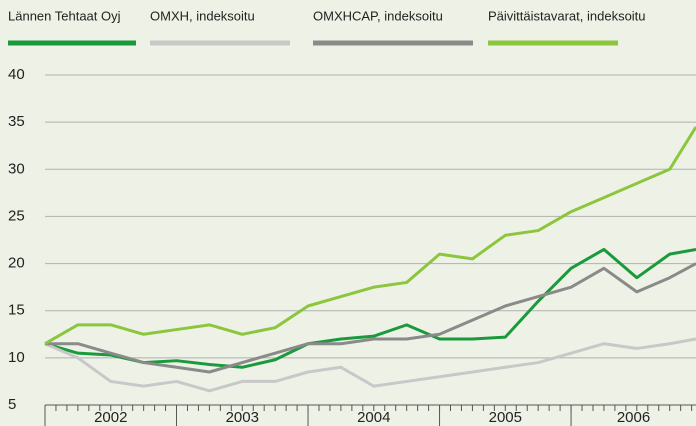 This screenshot has height=426, width=696. I want to click on x-tick-label: 2006, so click(633, 417).